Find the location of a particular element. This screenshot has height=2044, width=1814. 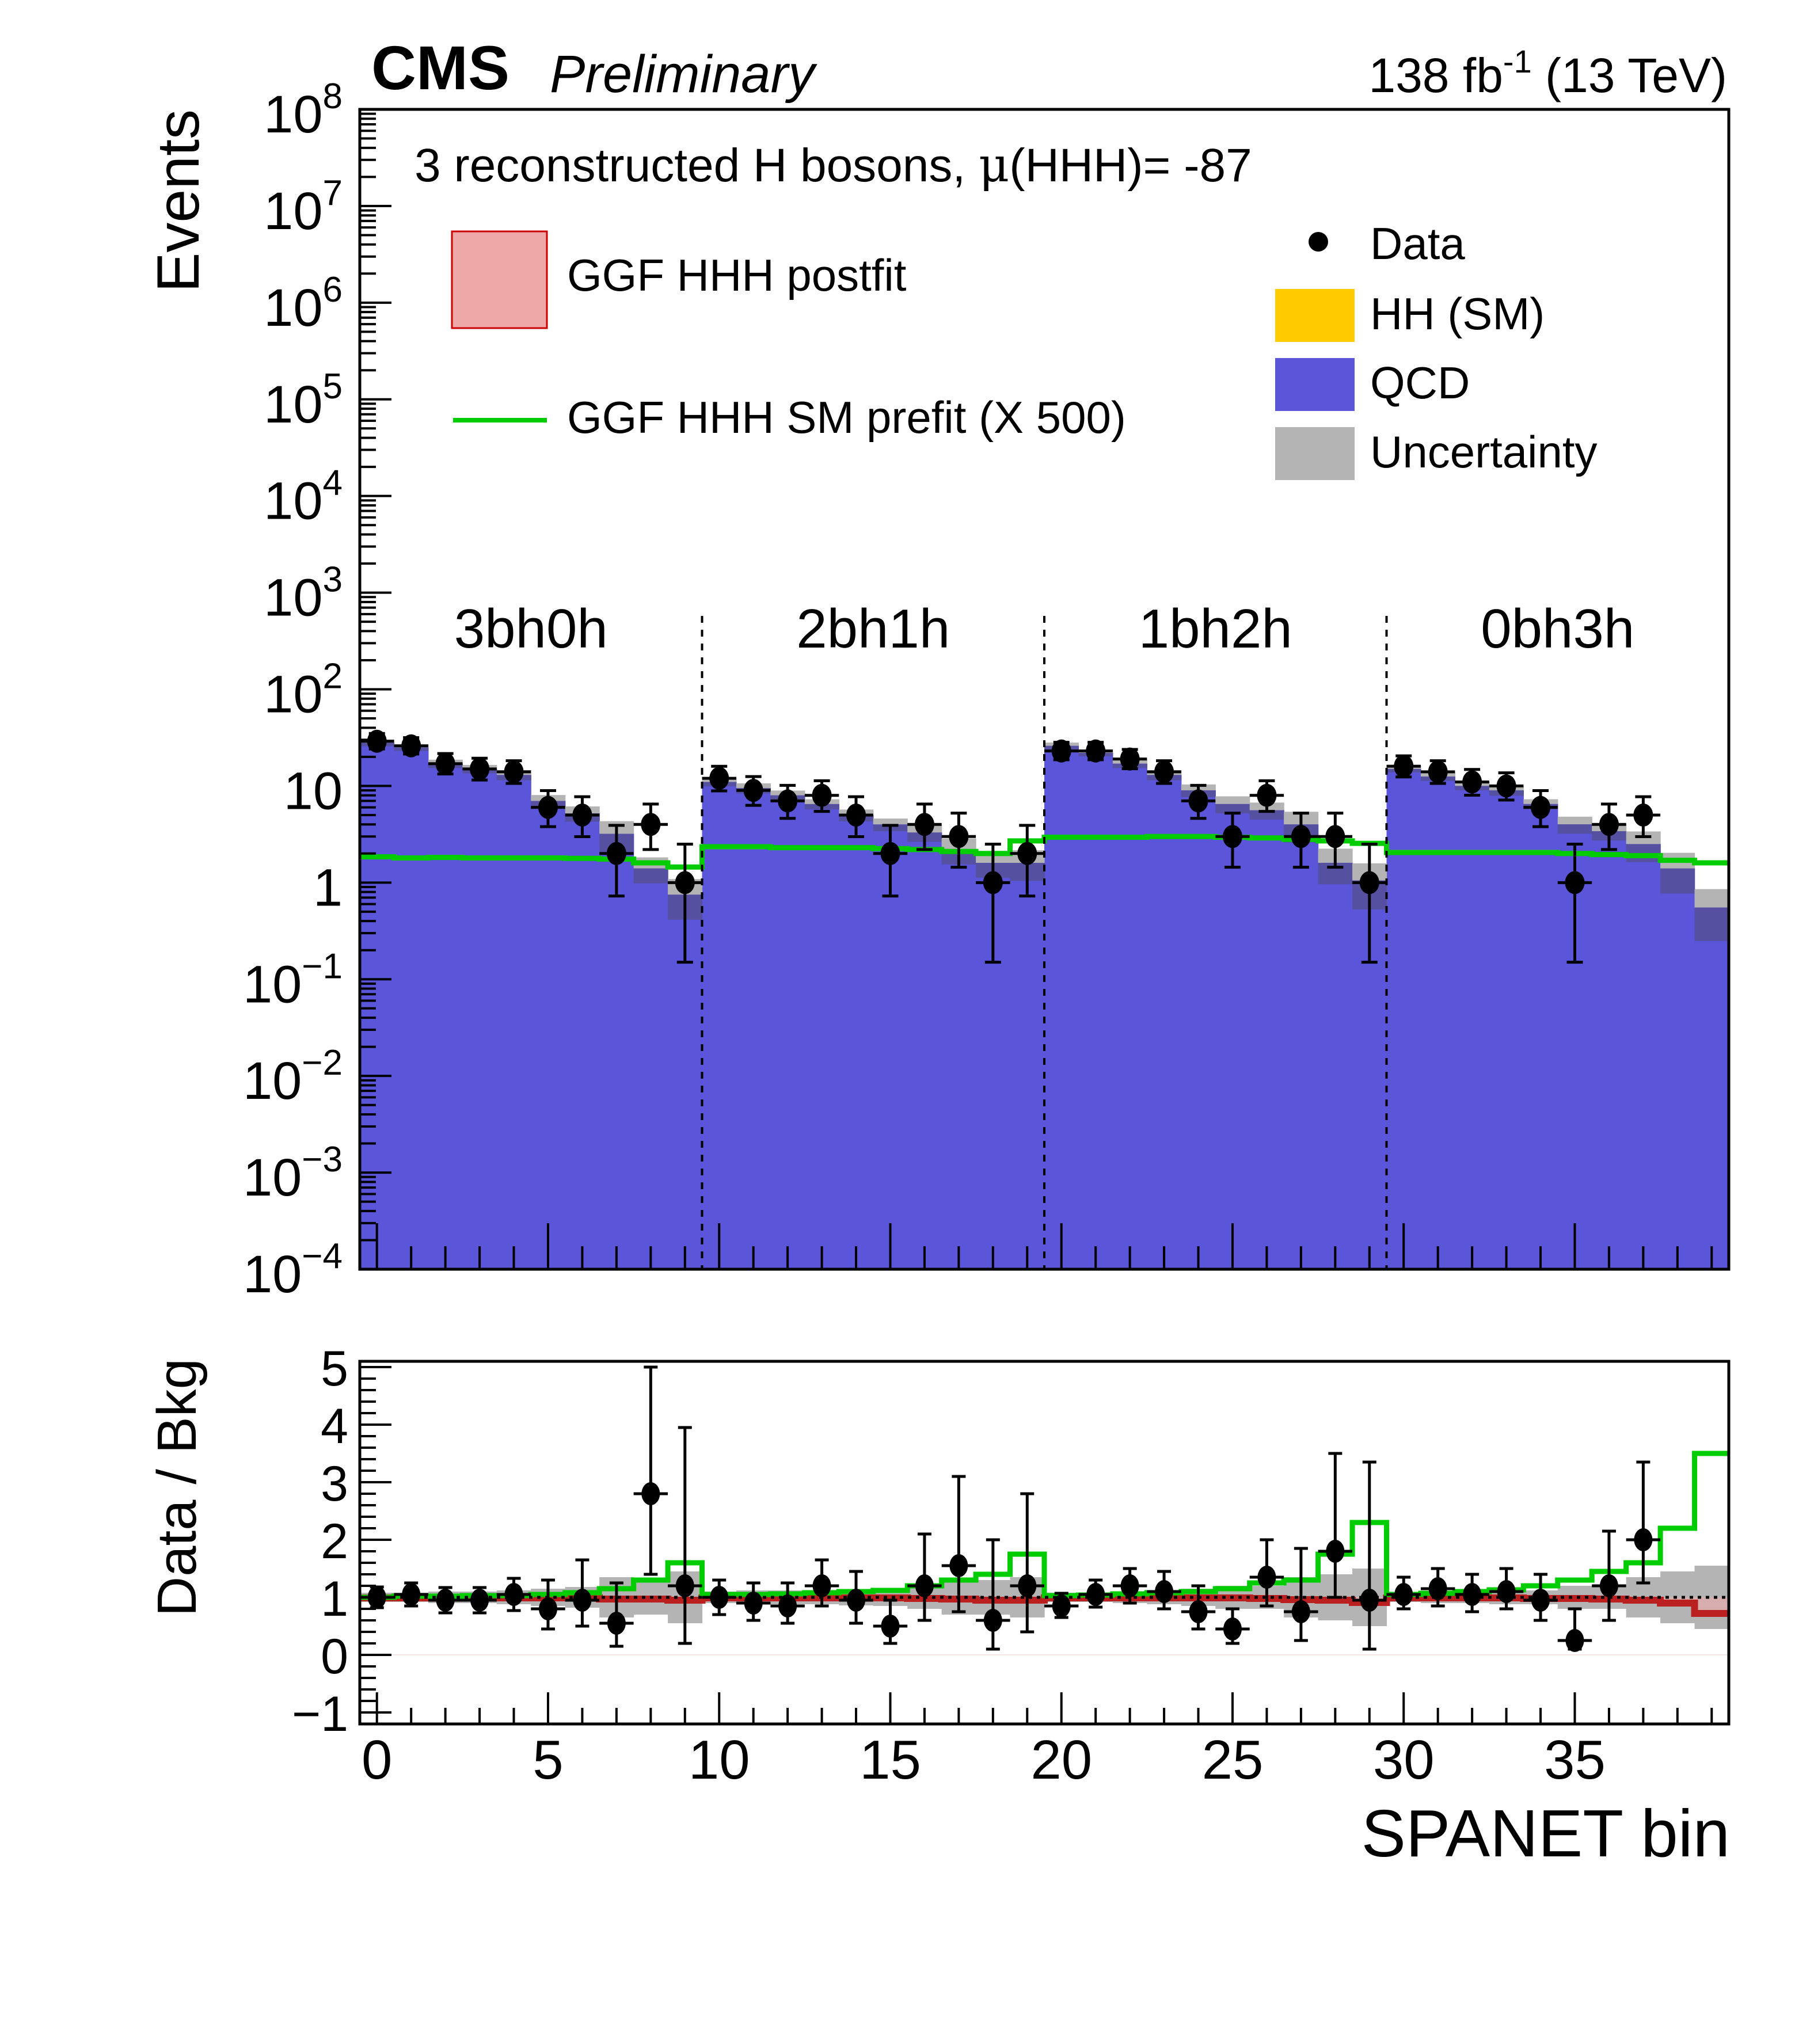

y-tick-label: 10⁴ is located at coordinates (304, 497).